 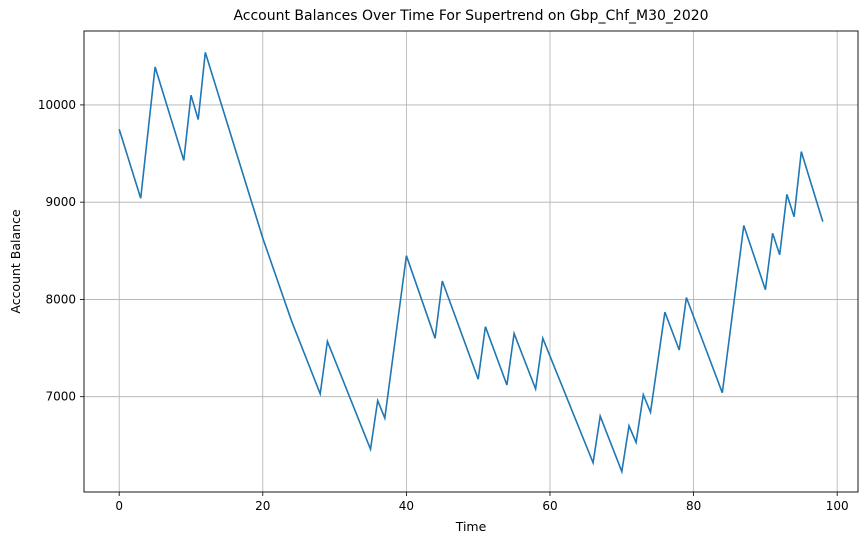 What do you see at coordinates (262, 506) in the screenshot?
I see `x-tick-label: 20` at bounding box center [262, 506].